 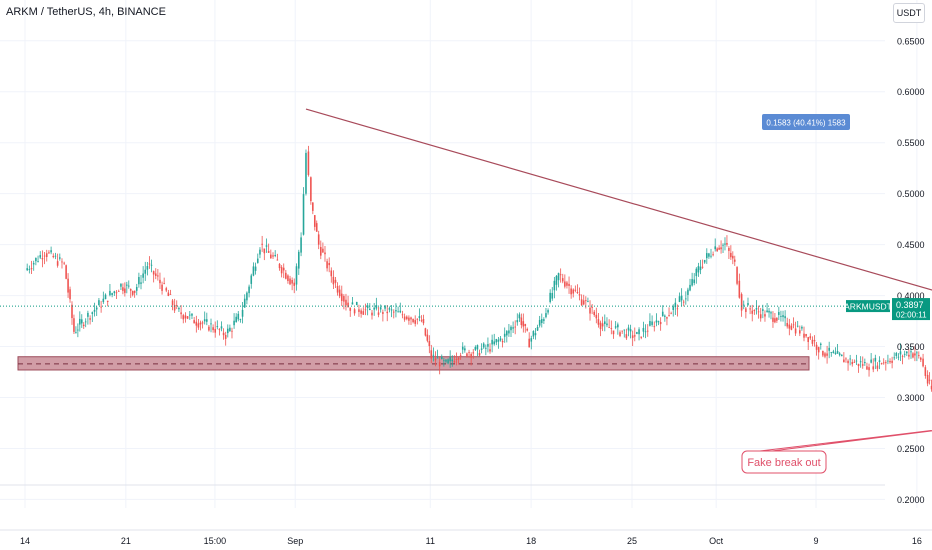 I want to click on price-tick-label: 0.5000, so click(x=911, y=194).